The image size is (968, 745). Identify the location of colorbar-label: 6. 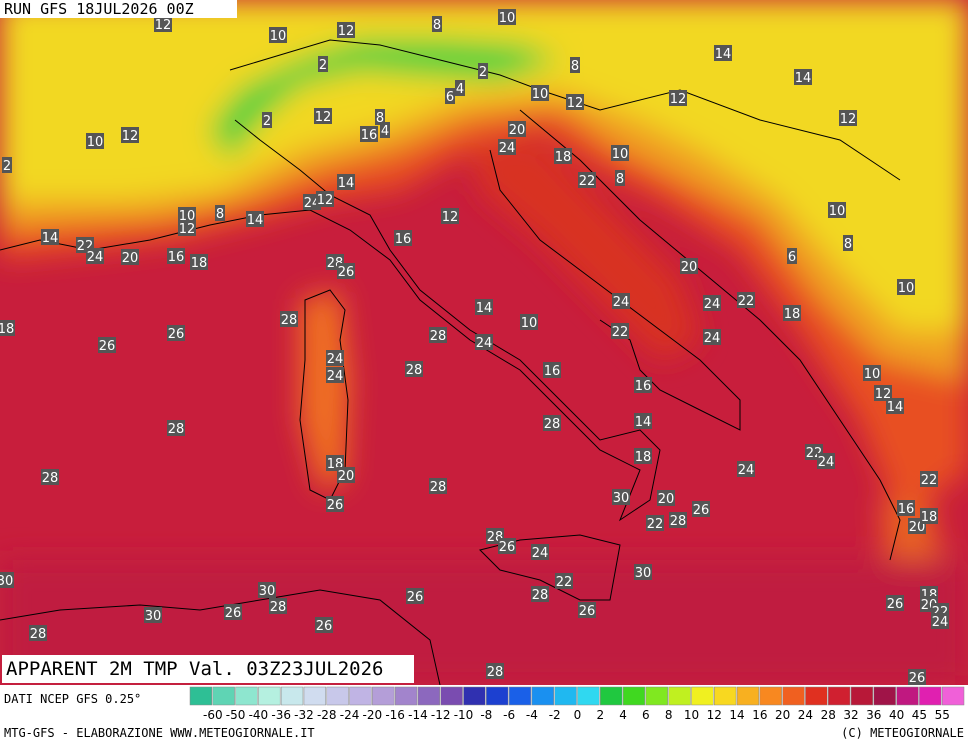
(646, 715).